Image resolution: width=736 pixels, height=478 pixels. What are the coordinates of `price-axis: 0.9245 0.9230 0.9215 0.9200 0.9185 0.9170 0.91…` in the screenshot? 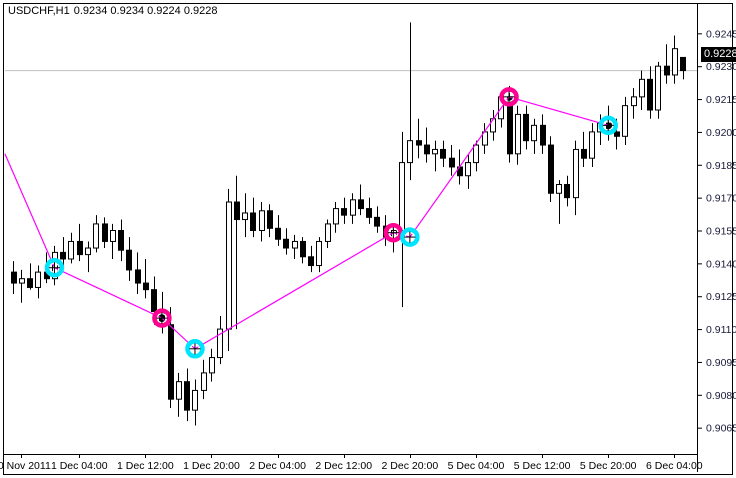 It's located at (716, 238).